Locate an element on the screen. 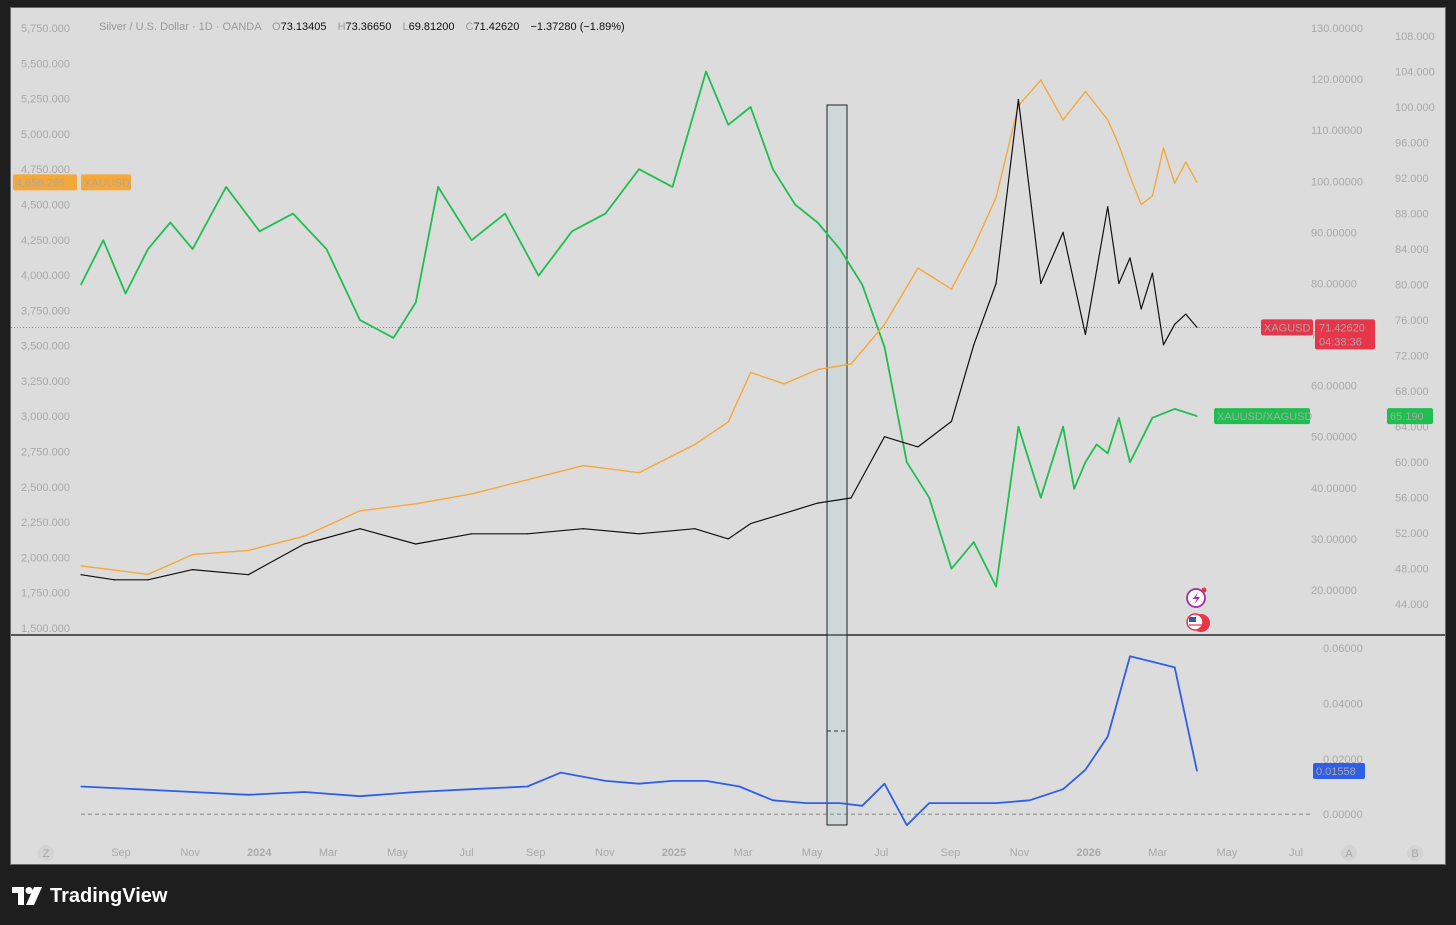 The height and width of the screenshot is (925, 1456). left-axis-tick: 4,750.000 is located at coordinates (45, 170).